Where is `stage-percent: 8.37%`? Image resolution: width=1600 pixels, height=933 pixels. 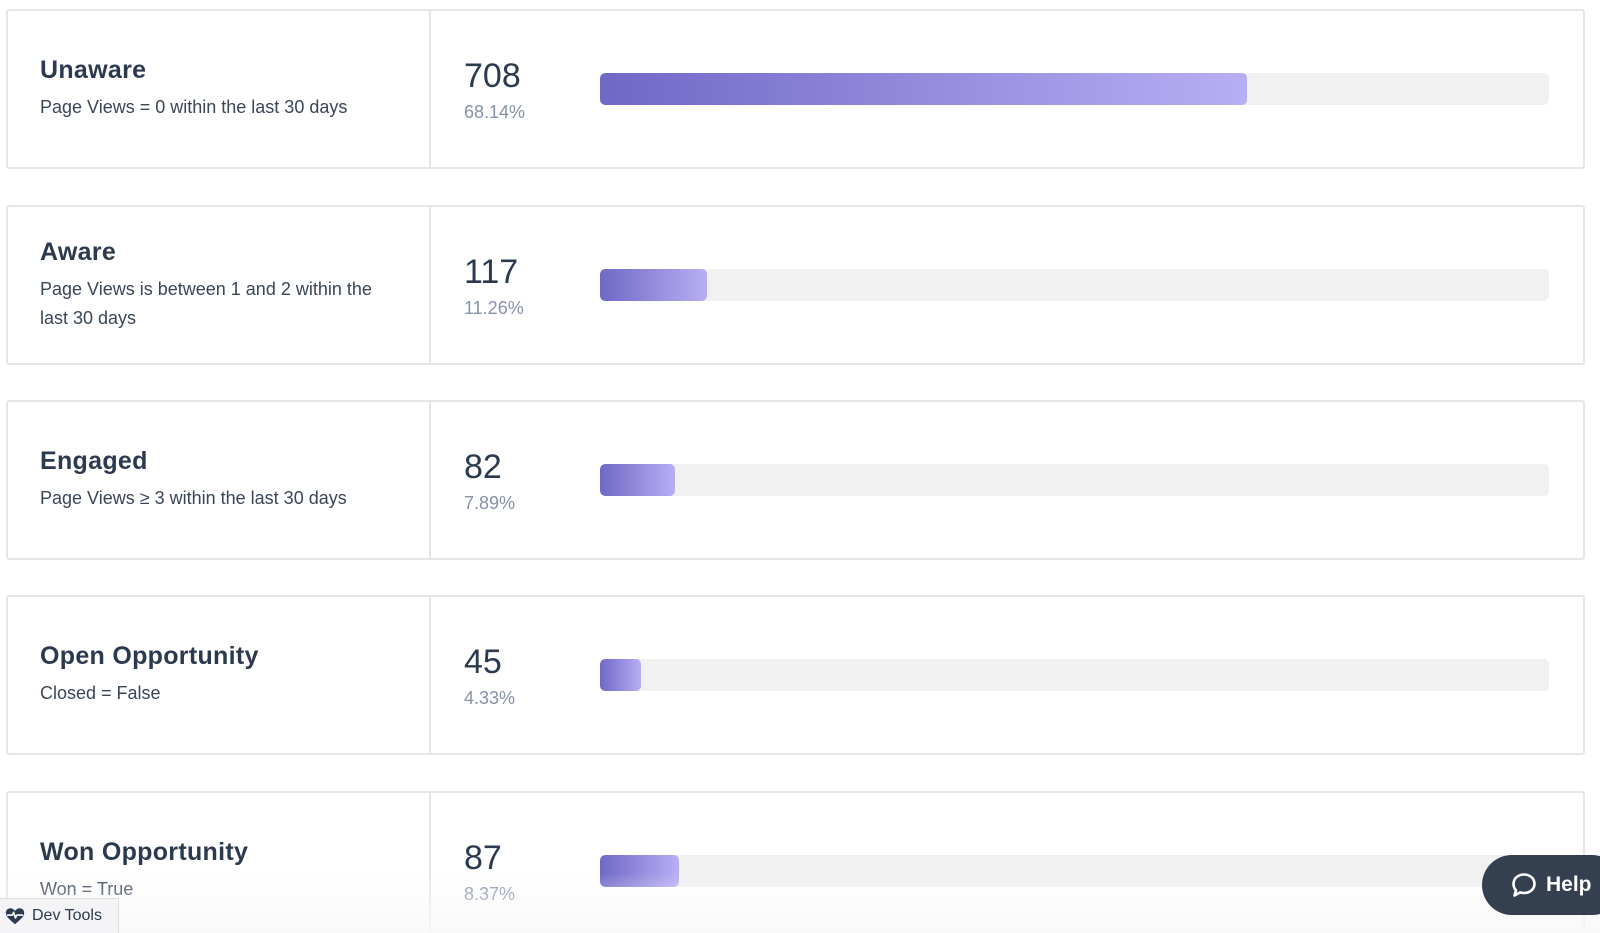 stage-percent: 8.37% is located at coordinates (490, 894).